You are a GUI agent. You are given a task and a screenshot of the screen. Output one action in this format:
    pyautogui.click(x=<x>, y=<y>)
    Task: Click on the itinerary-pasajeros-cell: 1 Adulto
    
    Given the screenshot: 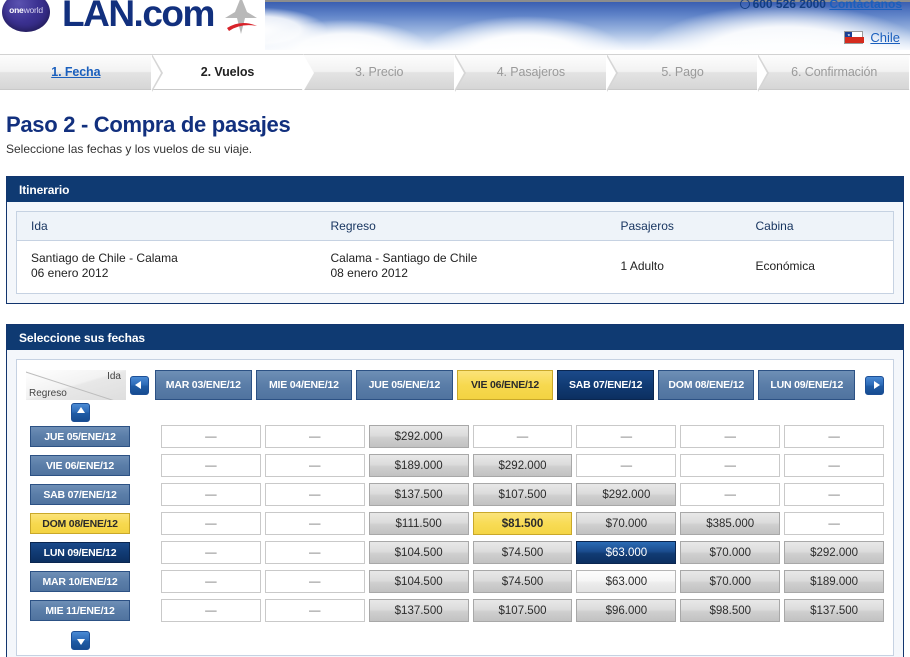 What is the action you would take?
    pyautogui.click(x=642, y=265)
    